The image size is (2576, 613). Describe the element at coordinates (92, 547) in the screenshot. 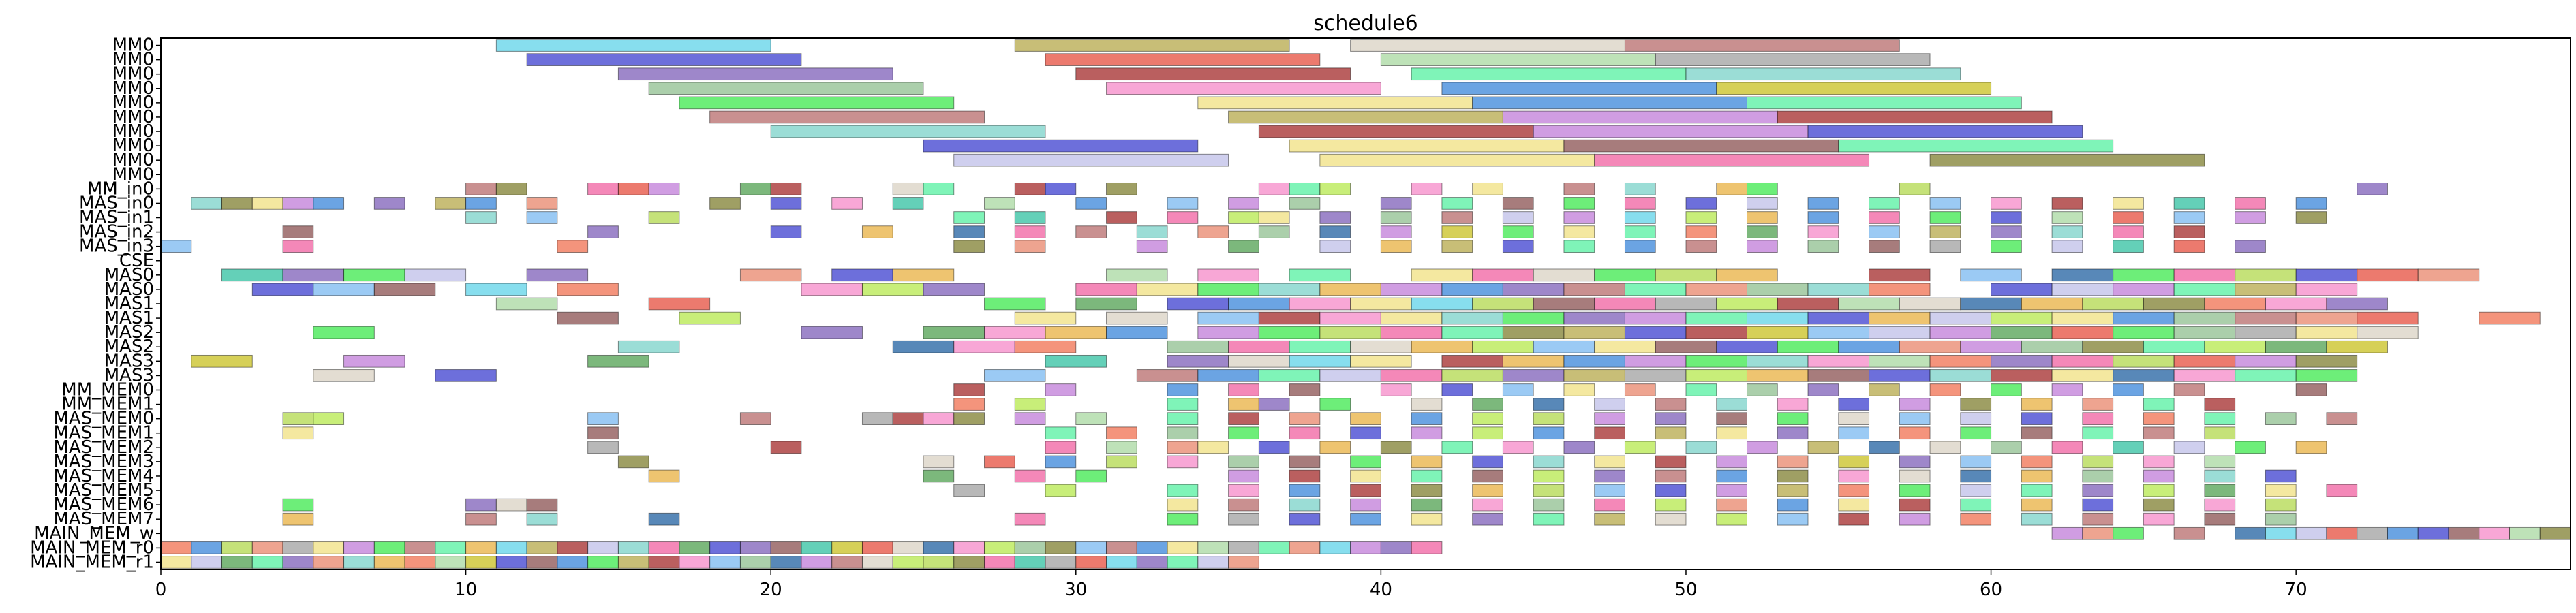

I see `y-tick-label: MAIN_MEM_r0` at that location.